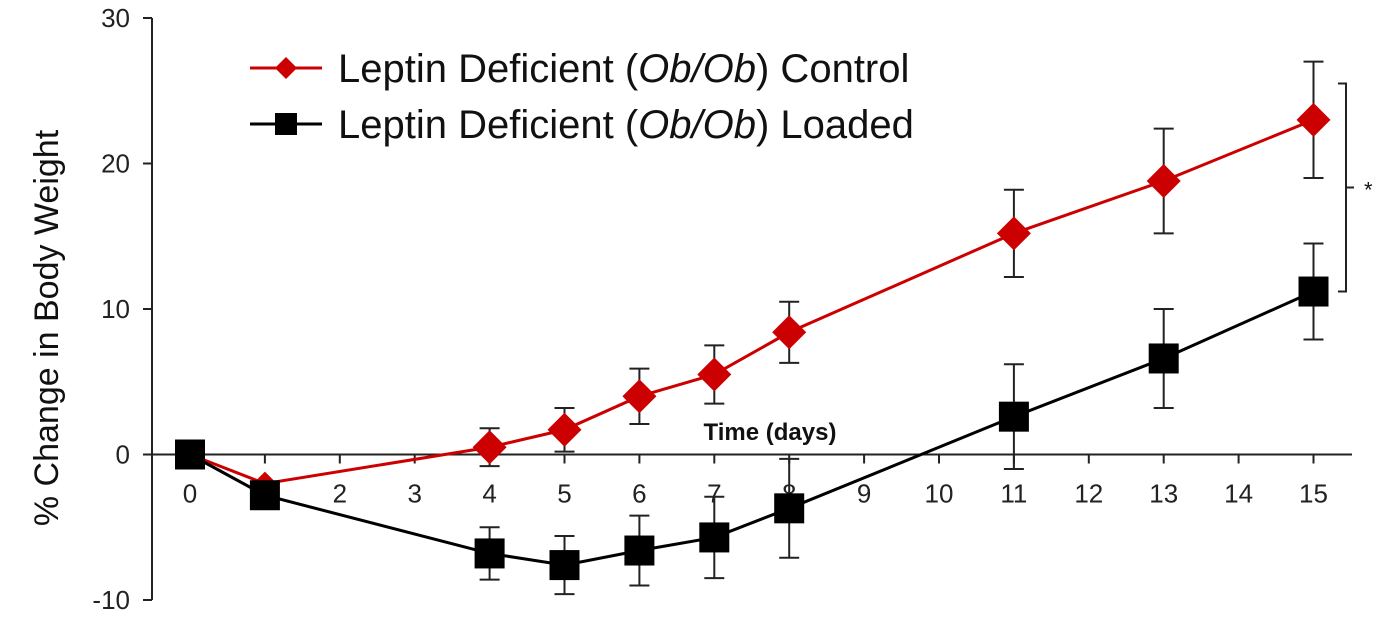 The height and width of the screenshot is (632, 1386). Describe the element at coordinates (1313, 494) in the screenshot. I see `x-tick-label: 15` at that location.